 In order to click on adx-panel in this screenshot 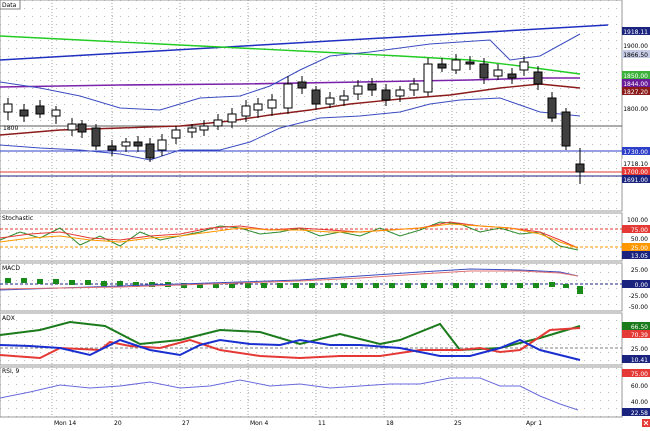, I will do `click(311, 339)`.